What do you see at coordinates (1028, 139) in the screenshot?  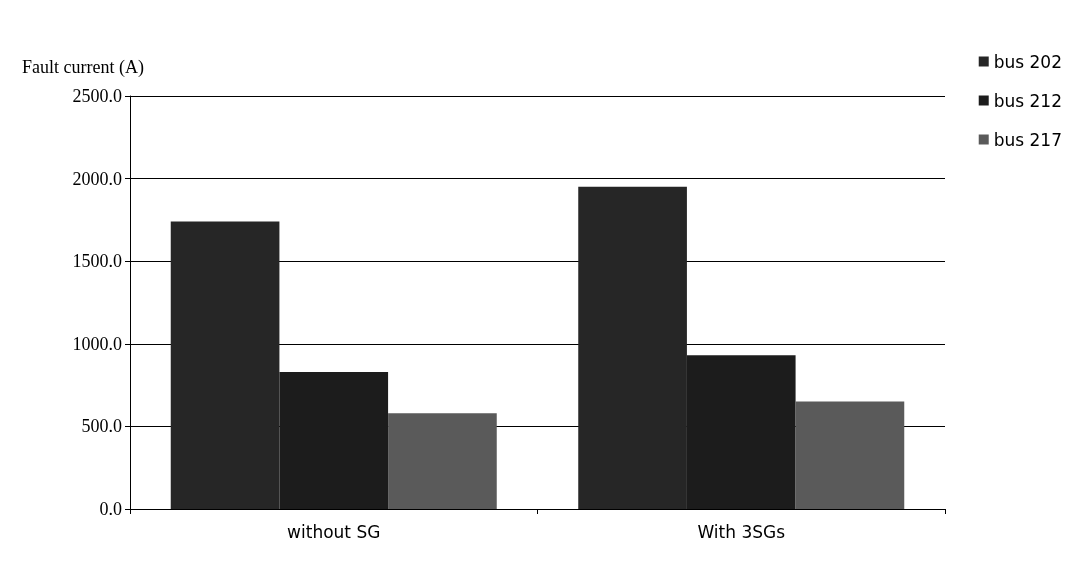 I see `legend-label: bus 217` at bounding box center [1028, 139].